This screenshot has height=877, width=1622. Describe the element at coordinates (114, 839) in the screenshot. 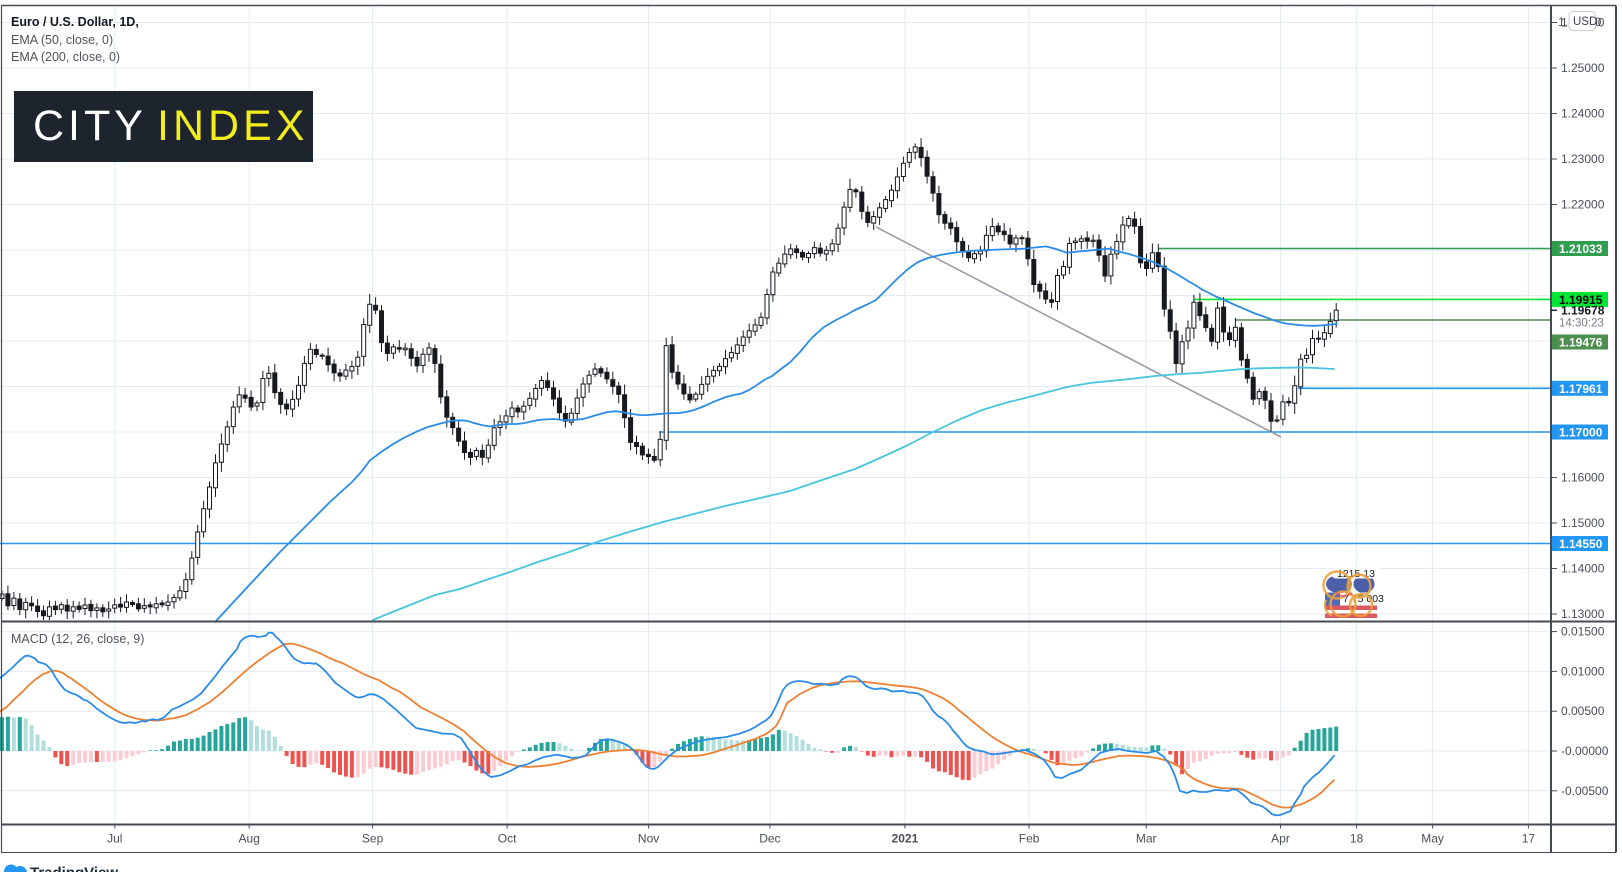

I see `svg-text: Jul` at that location.